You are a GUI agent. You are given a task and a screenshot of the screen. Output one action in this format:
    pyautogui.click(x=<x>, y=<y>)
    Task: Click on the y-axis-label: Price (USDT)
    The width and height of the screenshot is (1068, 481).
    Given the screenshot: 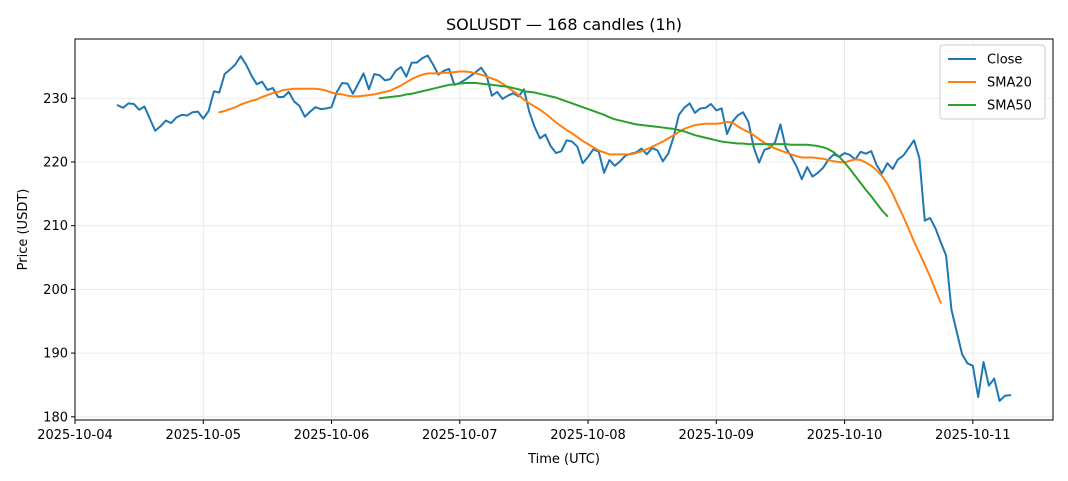 What is the action you would take?
    pyautogui.click(x=23, y=230)
    